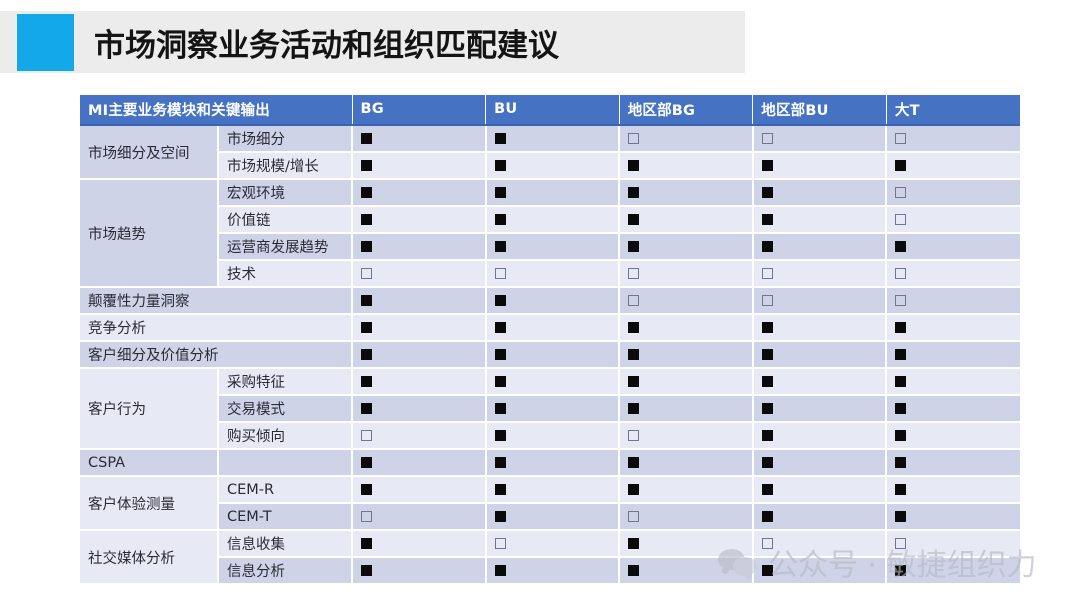 The image size is (1080, 608). I want to click on table-row: 信息分析, so click(550, 571).